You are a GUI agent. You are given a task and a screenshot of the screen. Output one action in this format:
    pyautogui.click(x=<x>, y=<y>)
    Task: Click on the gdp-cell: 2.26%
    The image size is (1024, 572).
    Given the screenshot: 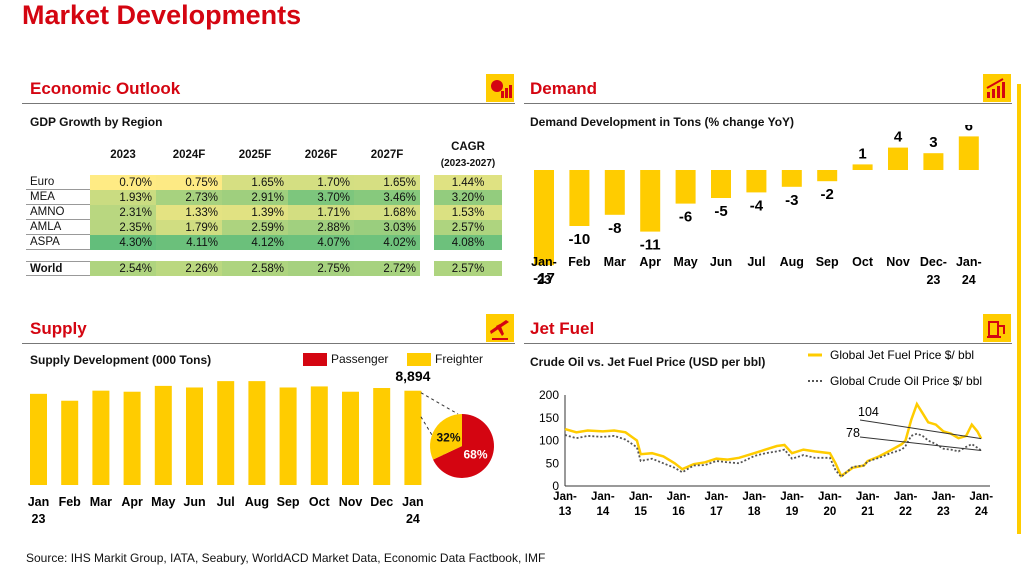 What is the action you would take?
    pyautogui.click(x=189, y=268)
    